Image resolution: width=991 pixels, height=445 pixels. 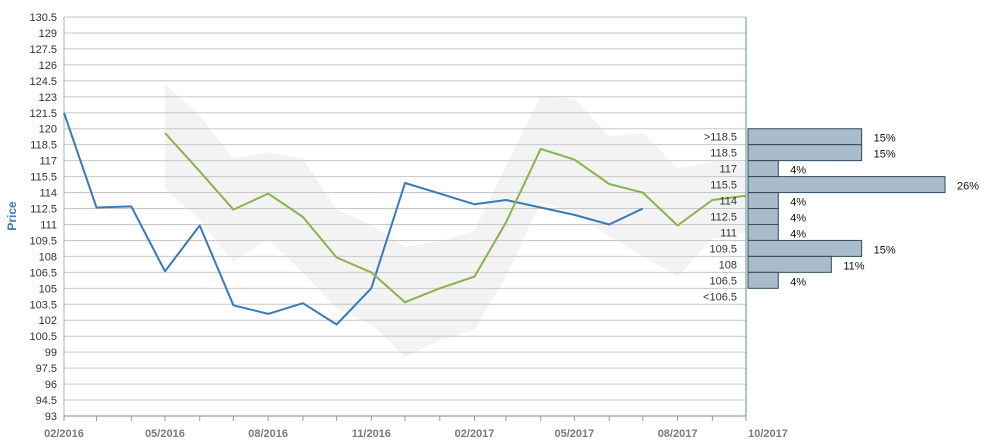 I want to click on y-tick-label: 117, so click(x=48, y=162).